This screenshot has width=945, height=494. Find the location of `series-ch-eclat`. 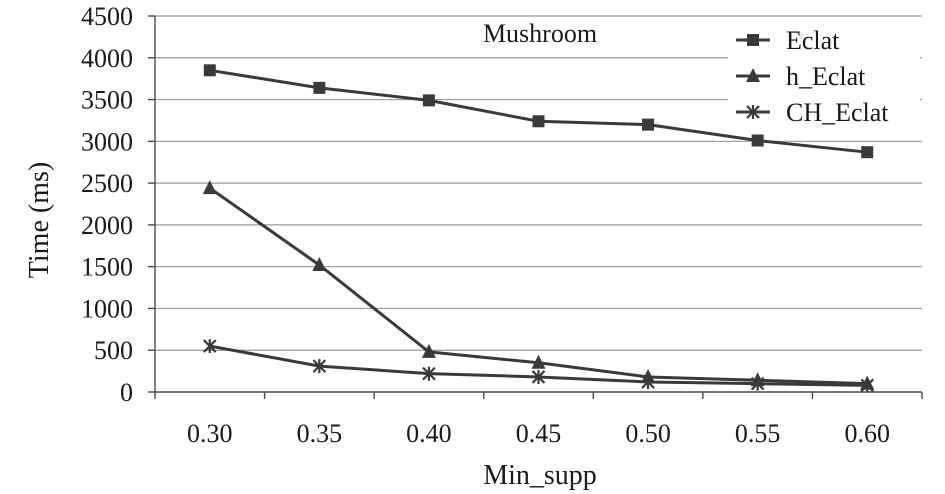

series-ch-eclat is located at coordinates (538, 366).